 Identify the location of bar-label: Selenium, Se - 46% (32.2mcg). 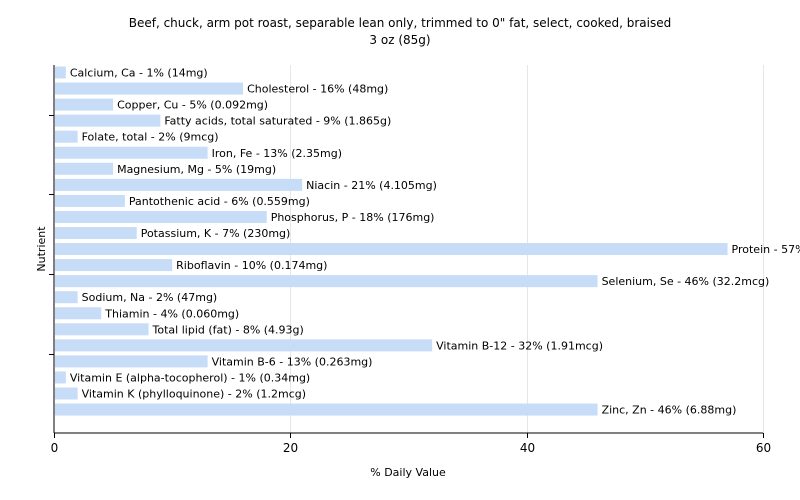
(686, 281).